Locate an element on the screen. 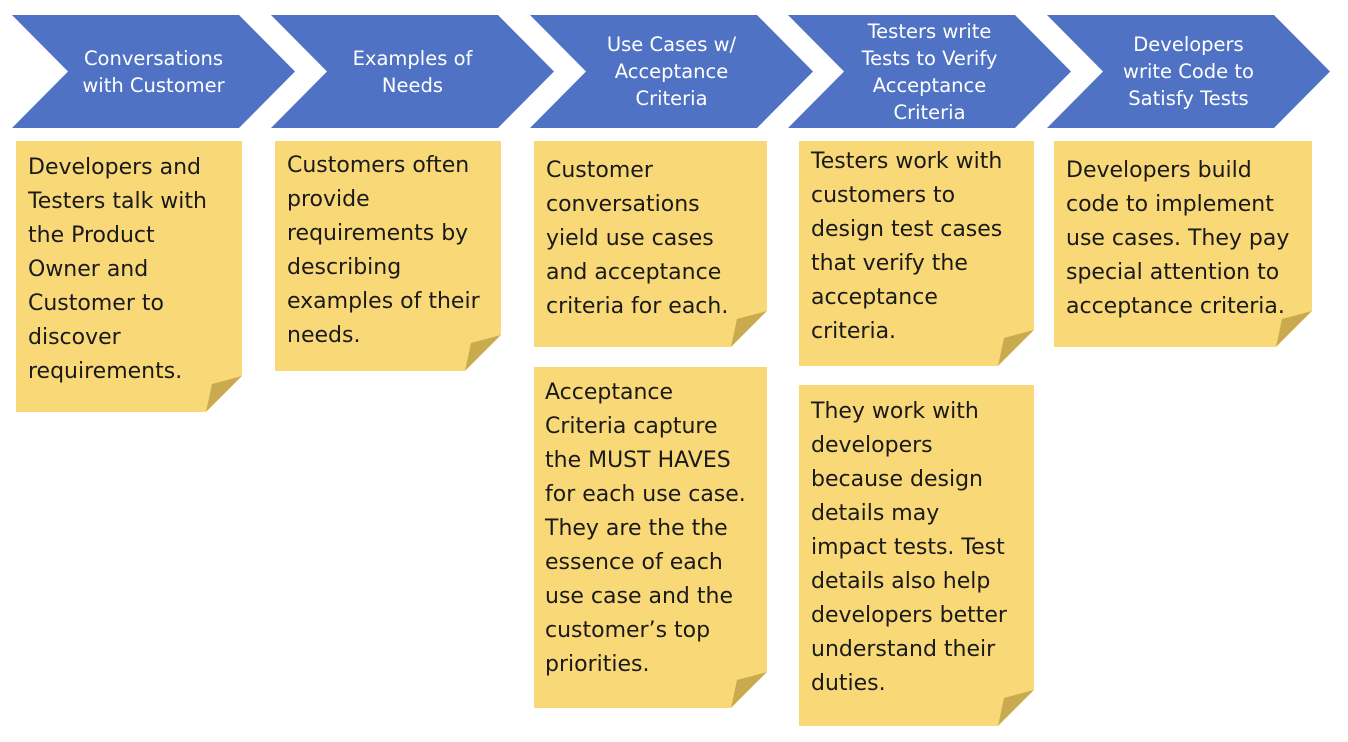  step-label-developers: Developers write Code to Satisfy Tests is located at coordinates (1188, 71).